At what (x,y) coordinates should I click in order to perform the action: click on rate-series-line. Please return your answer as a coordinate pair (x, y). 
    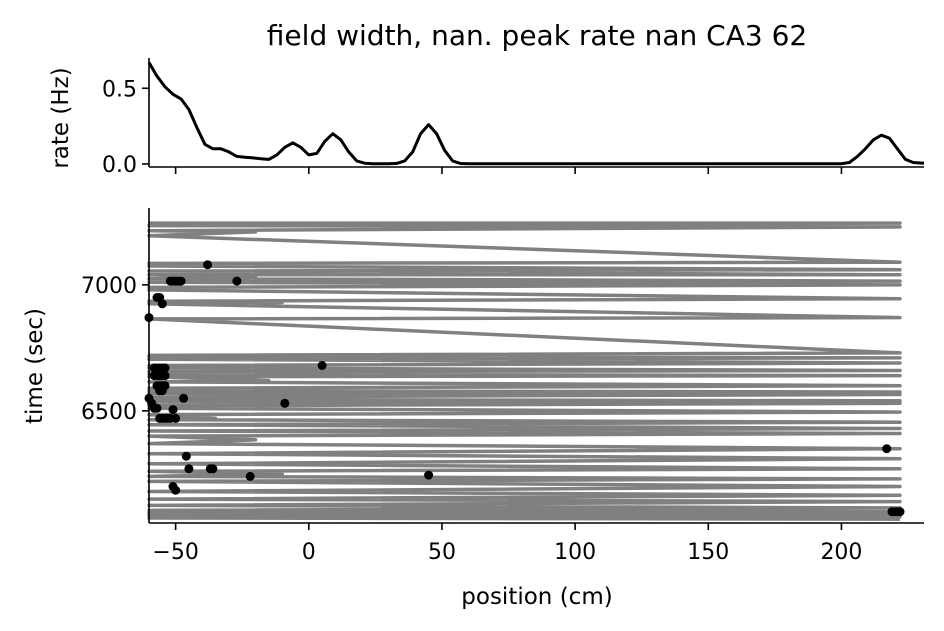
    Looking at the image, I should click on (536, 113).